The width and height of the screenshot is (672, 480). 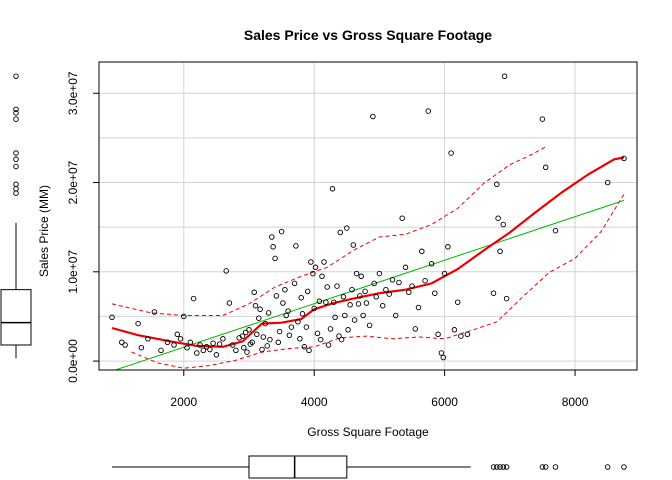 What do you see at coordinates (73, 272) in the screenshot?
I see `y-tick-label: 1.0e+07` at bounding box center [73, 272].